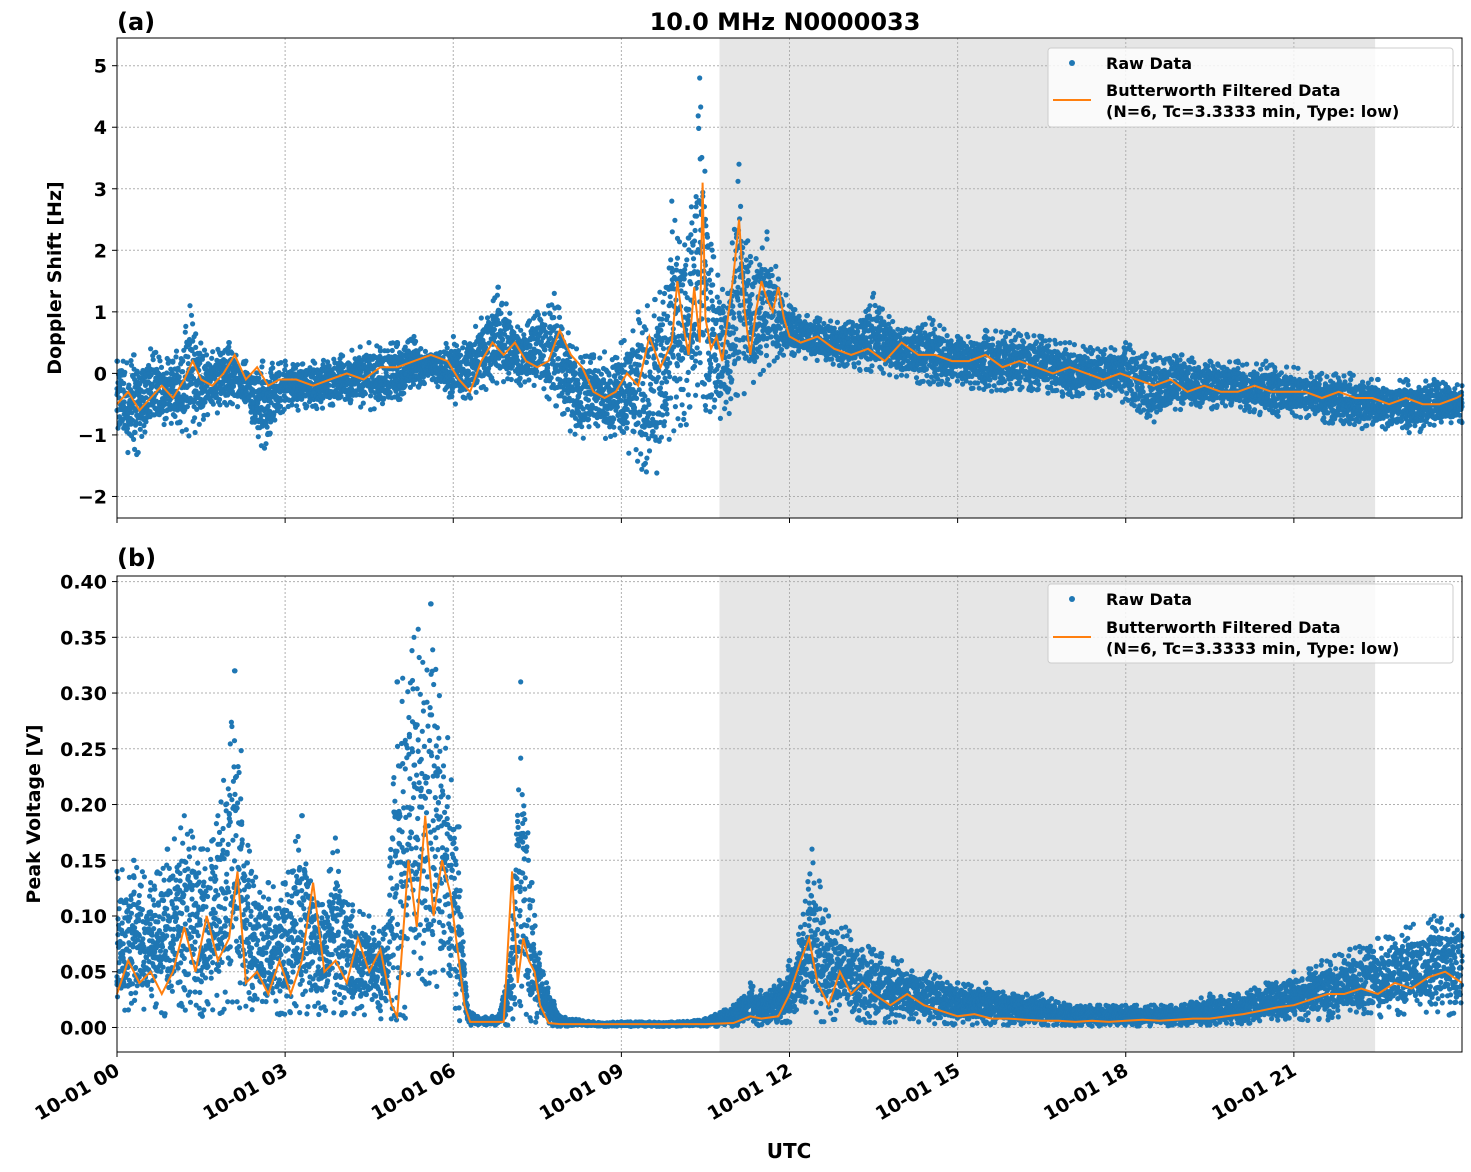 The height and width of the screenshot is (1172, 1471). Describe the element at coordinates (136, 22) in the screenshot. I see `panel-a-label: (a)` at that location.